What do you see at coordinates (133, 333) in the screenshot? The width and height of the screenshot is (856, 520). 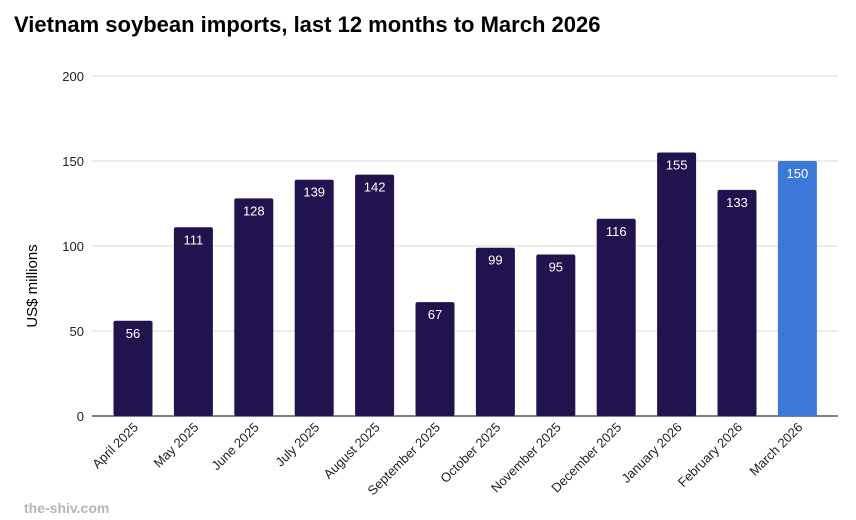 I see `data-label: 56` at bounding box center [133, 333].